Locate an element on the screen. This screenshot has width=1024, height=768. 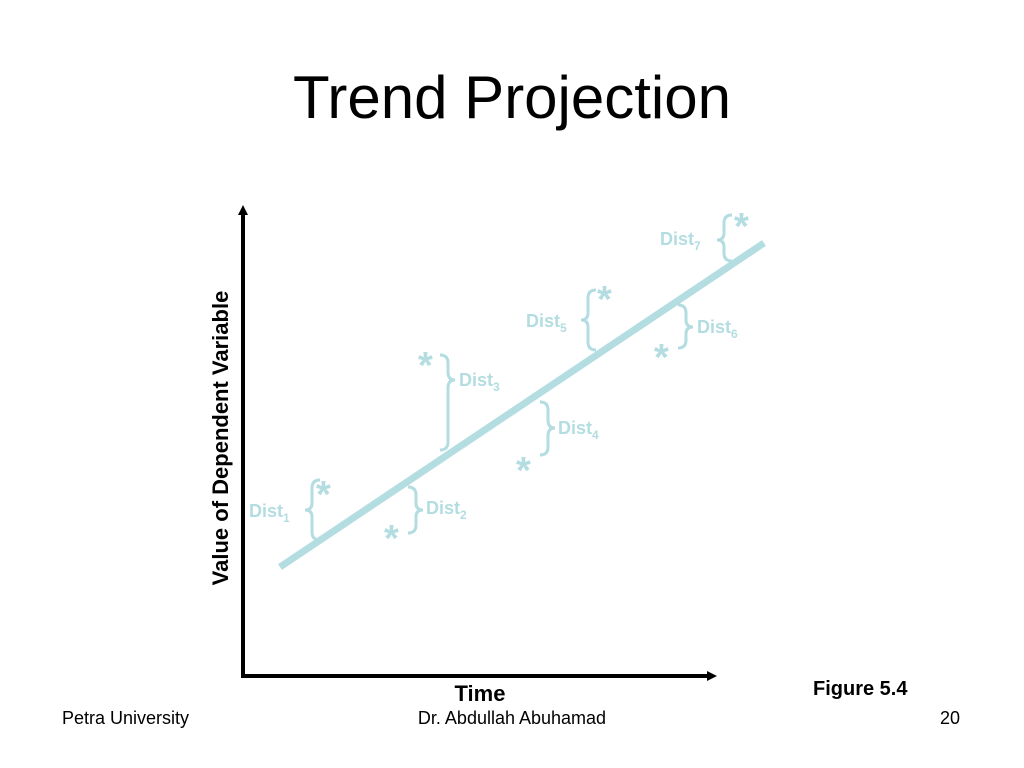
data-point-6: * is located at coordinates (661, 358).